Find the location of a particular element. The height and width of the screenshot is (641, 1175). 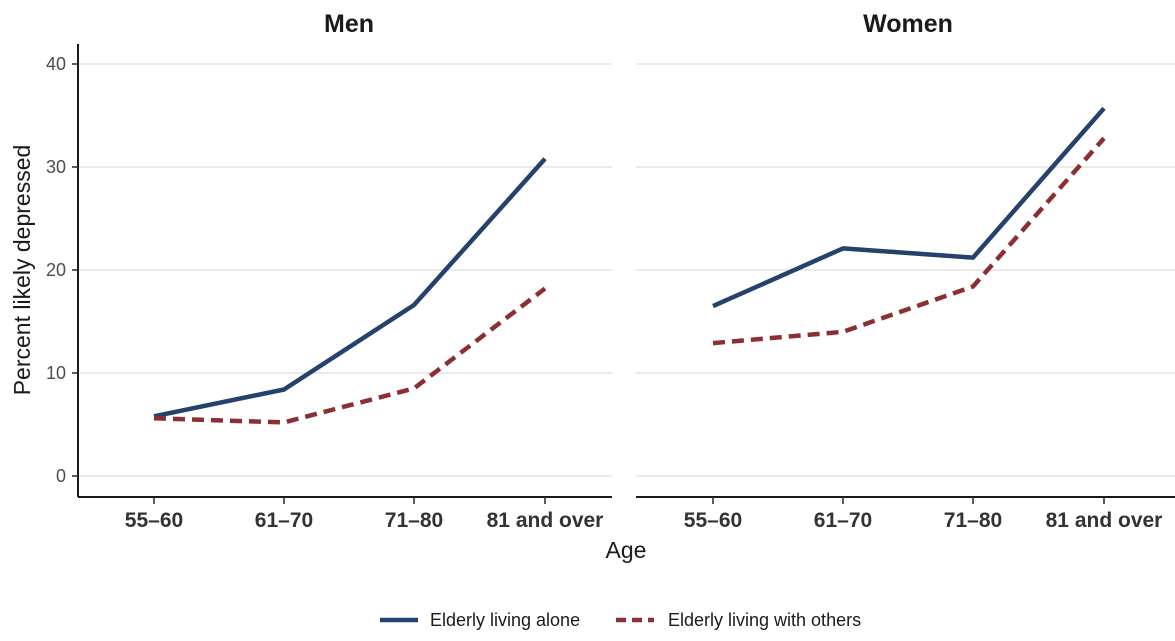

y-tick-label: 0 is located at coordinates (61, 476).